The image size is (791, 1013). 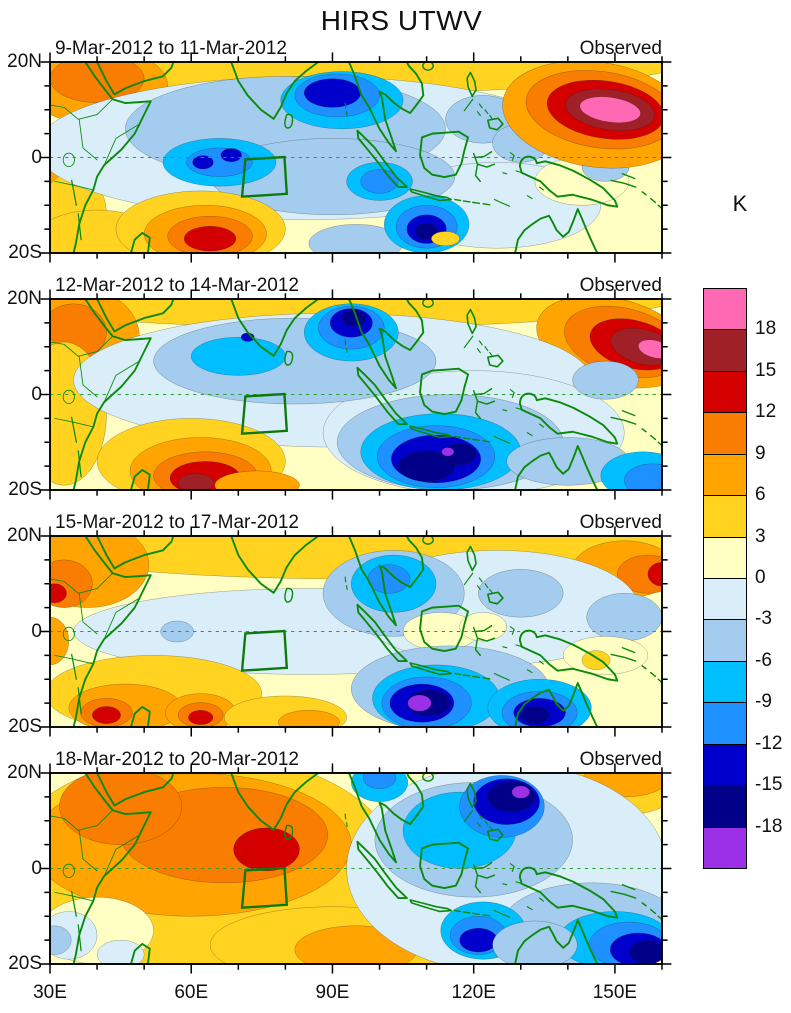 I want to click on colorbar-tick-label: 3, so click(x=760, y=536).